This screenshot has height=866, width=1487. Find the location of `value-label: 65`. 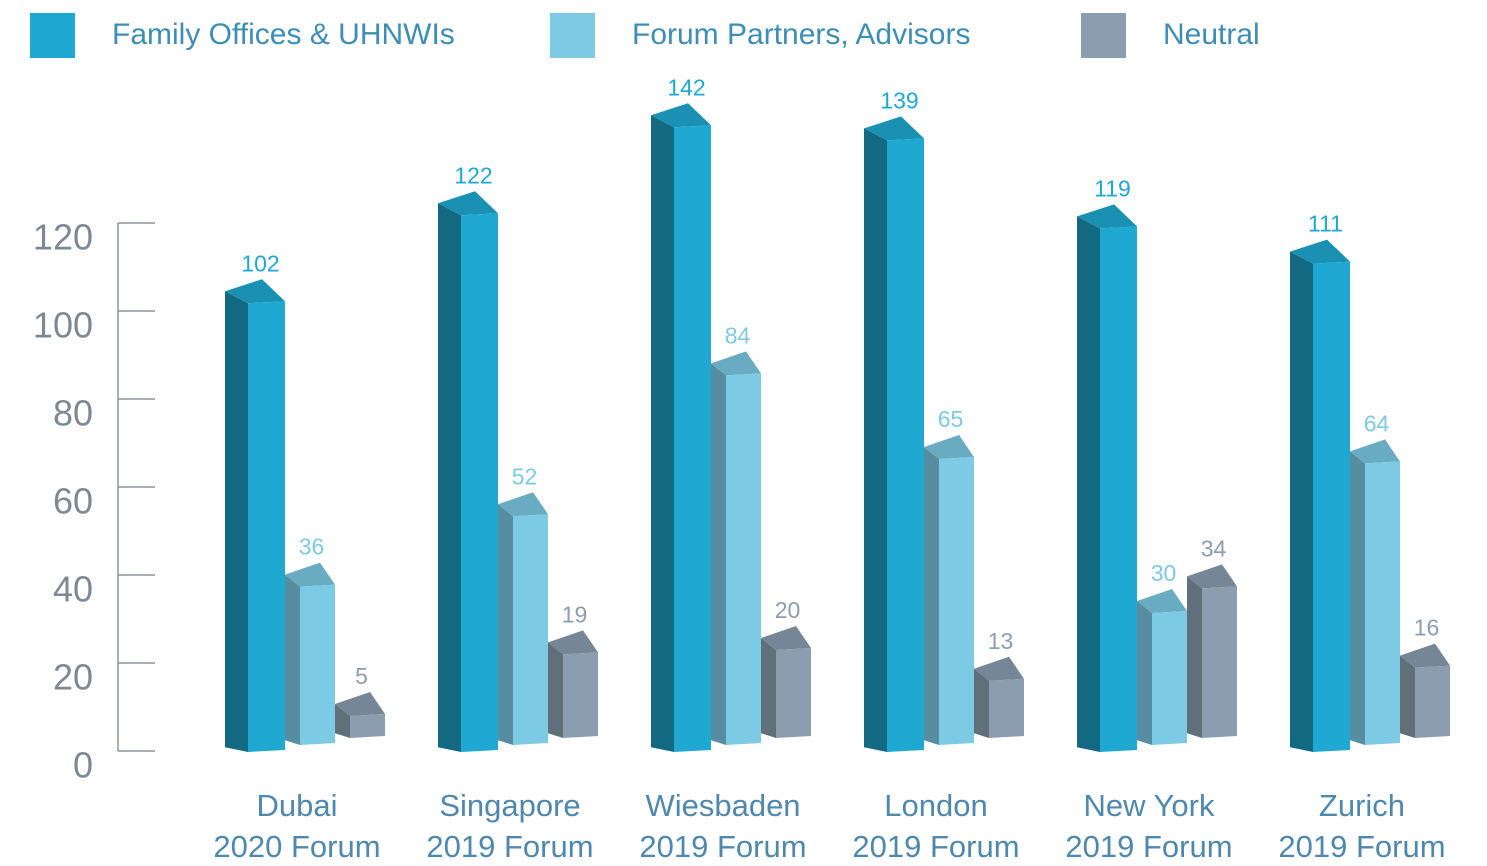

value-label: 65 is located at coordinates (951, 419).